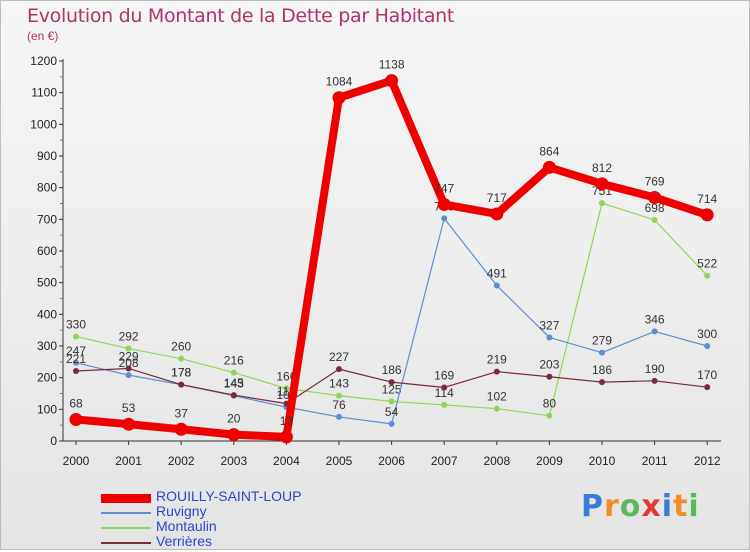 The height and width of the screenshot is (552, 750). Describe the element at coordinates (339, 461) in the screenshot. I see `x-tick-label: 2005` at that location.